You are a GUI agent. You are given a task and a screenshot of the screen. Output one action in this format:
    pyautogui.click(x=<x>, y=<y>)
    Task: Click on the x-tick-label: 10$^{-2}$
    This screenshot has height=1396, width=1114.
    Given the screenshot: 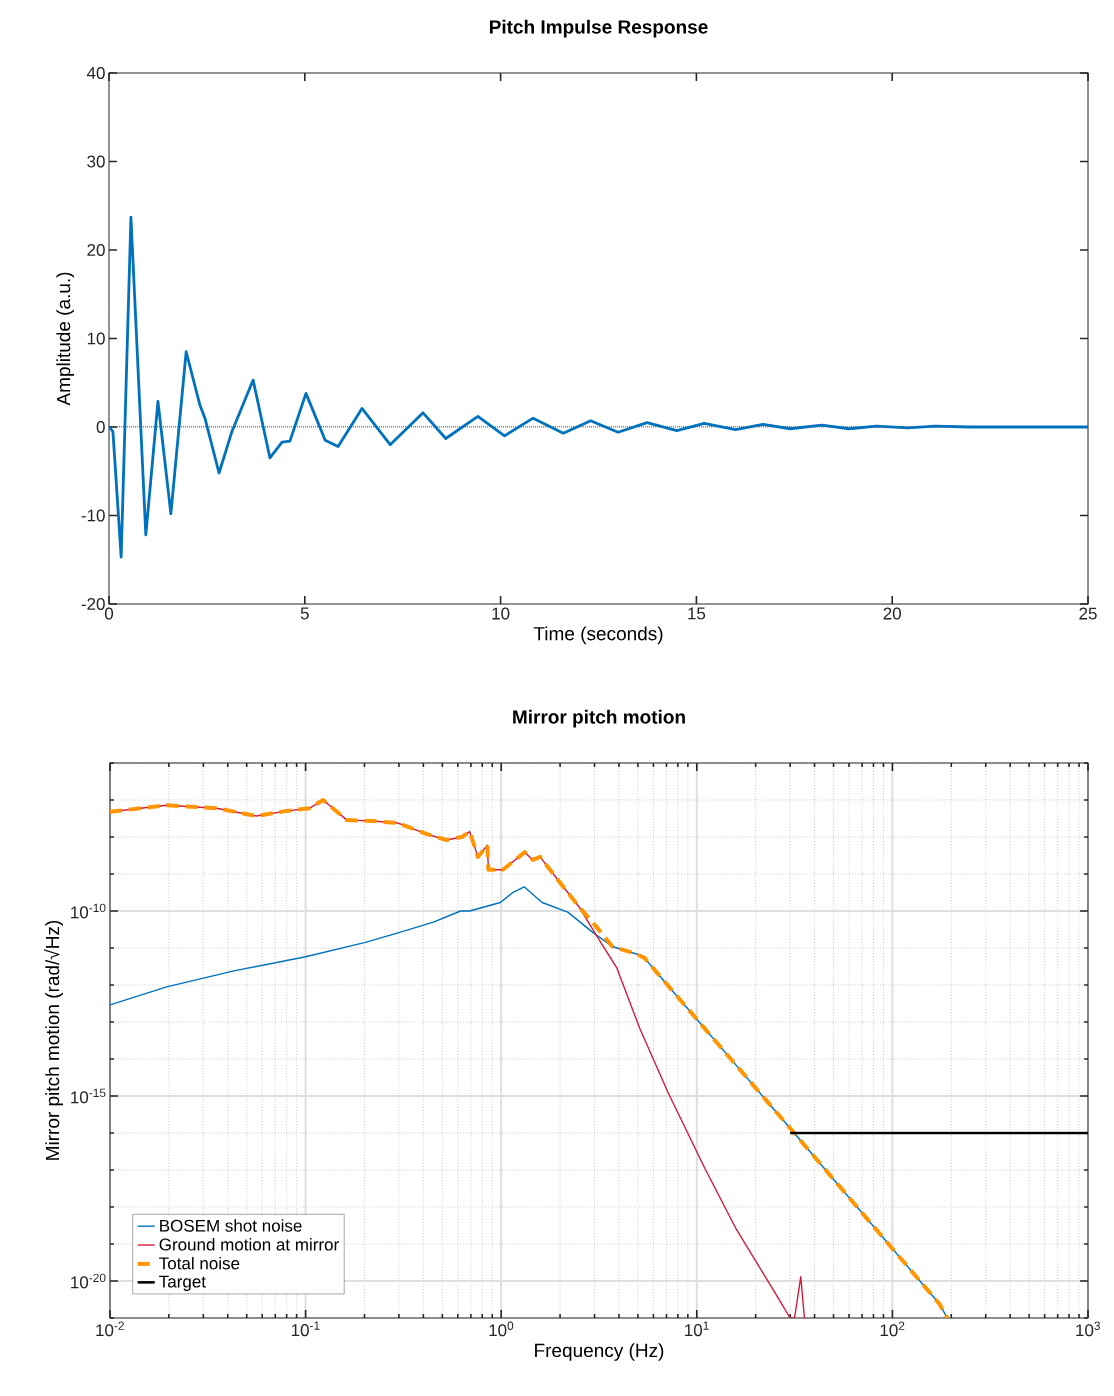 What is the action you would take?
    pyautogui.click(x=110, y=1329)
    